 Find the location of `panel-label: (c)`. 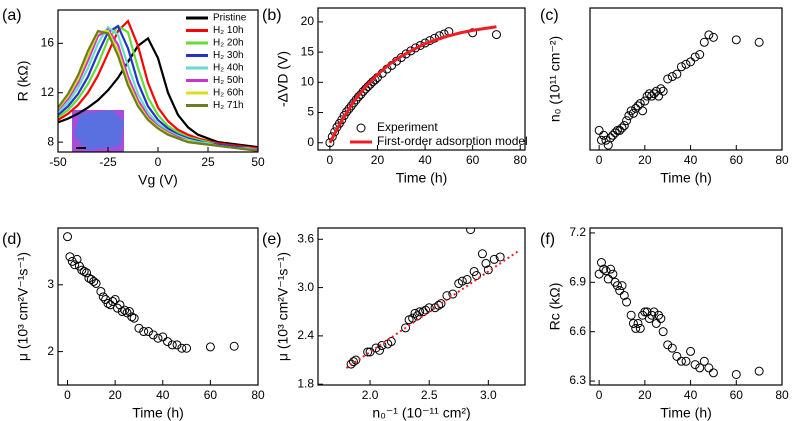

panel-label: (c) is located at coordinates (549, 15).